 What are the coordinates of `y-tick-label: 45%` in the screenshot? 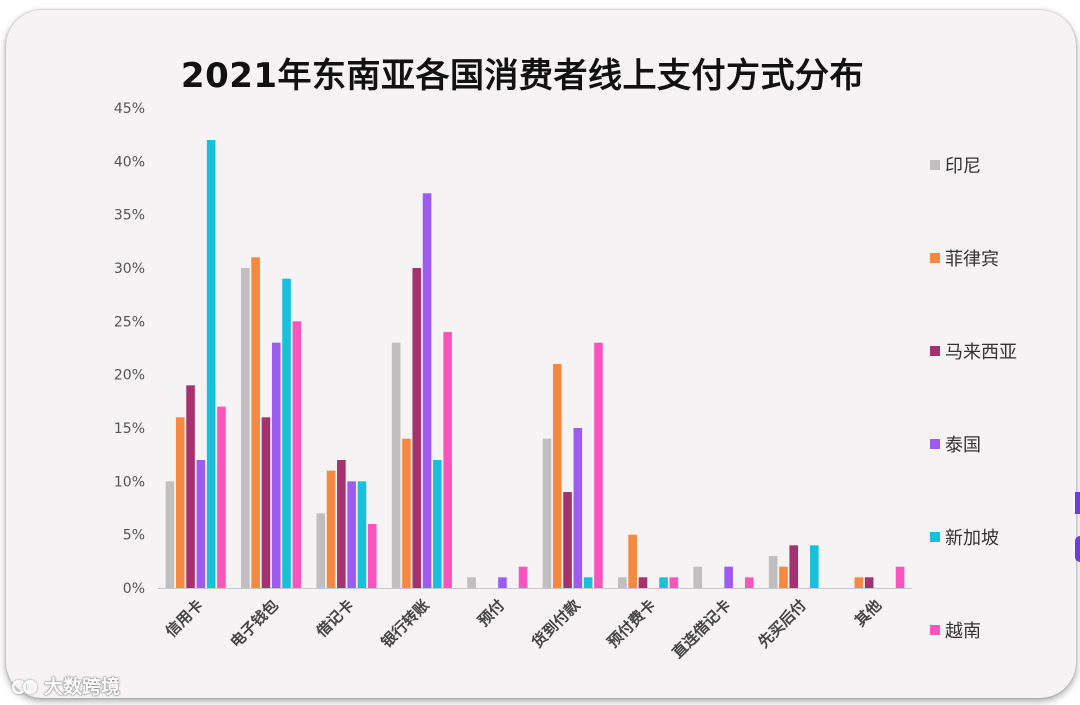 It's located at (129, 109).